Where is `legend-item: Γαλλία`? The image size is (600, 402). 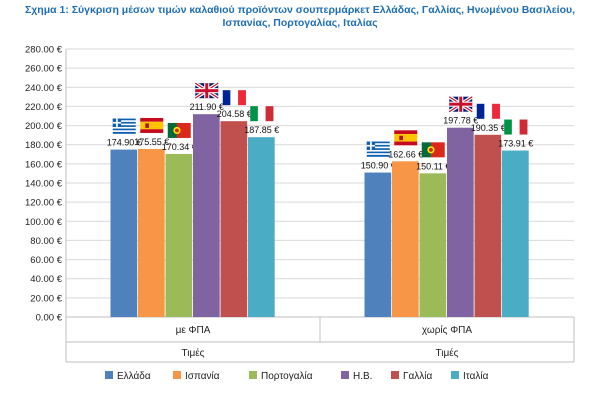
legend-item: Γαλλία is located at coordinates (412, 376).